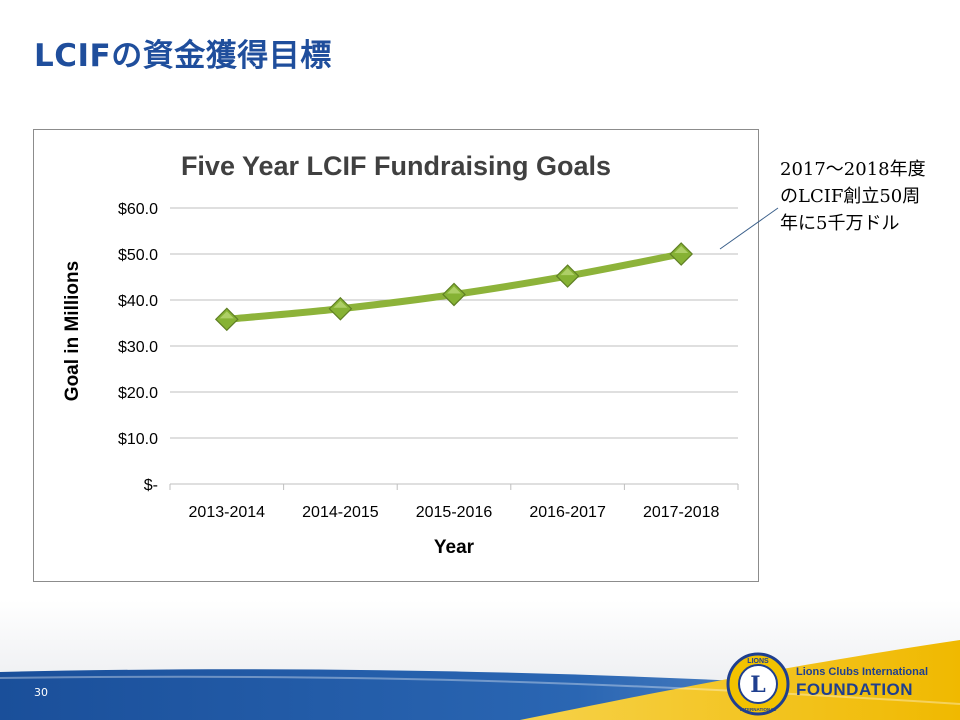 This screenshot has width=960, height=720. I want to click on emblem-top-text: LIONS, so click(758, 661).